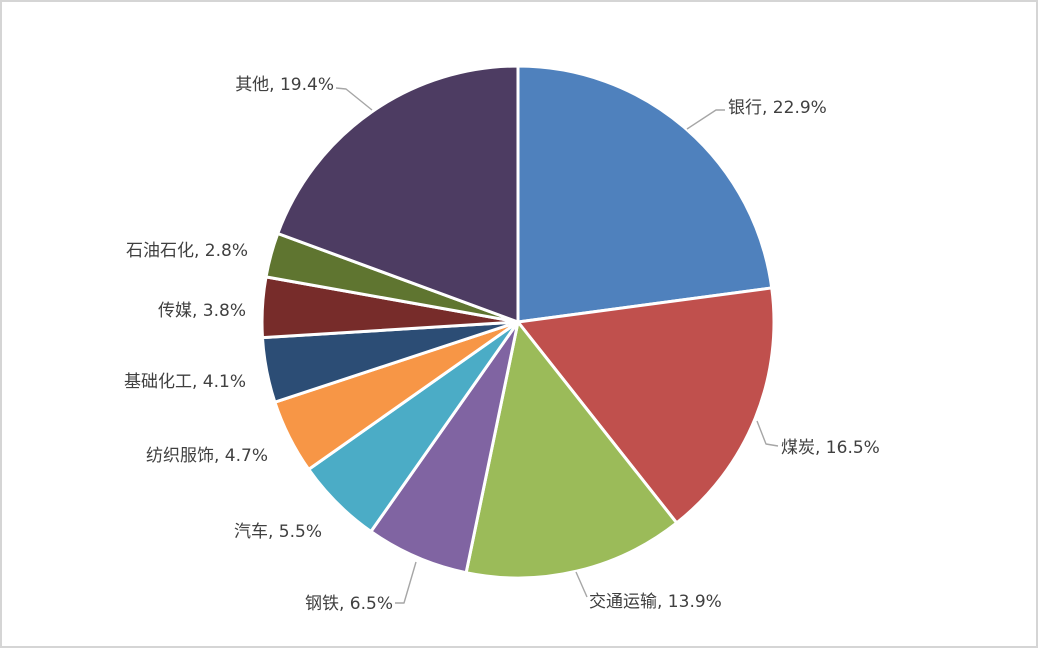 The height and width of the screenshot is (648, 1038). Describe the element at coordinates (349, 604) in the screenshot. I see `data-label: 钢铁, 6.5%` at that location.